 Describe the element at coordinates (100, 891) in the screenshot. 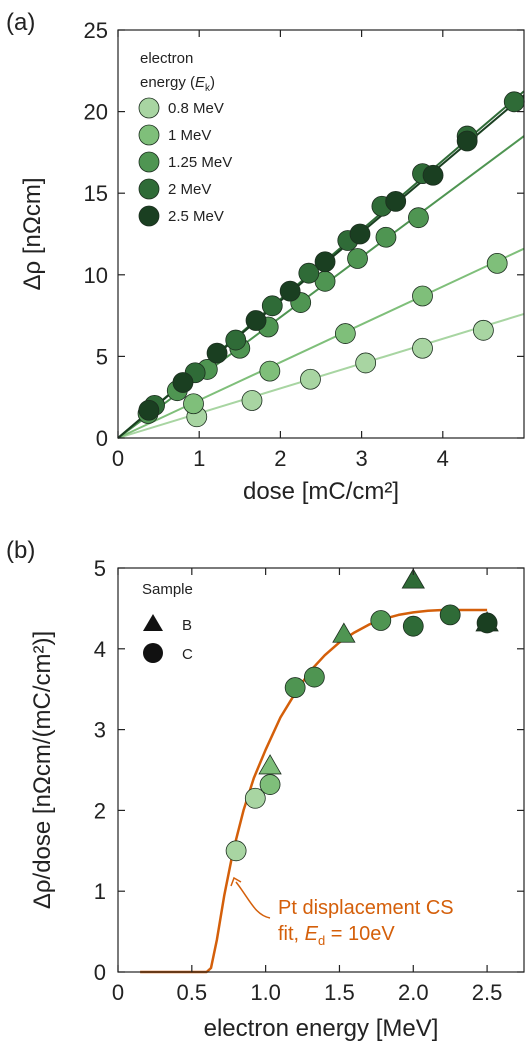

I see `y-tick-label: 1` at that location.